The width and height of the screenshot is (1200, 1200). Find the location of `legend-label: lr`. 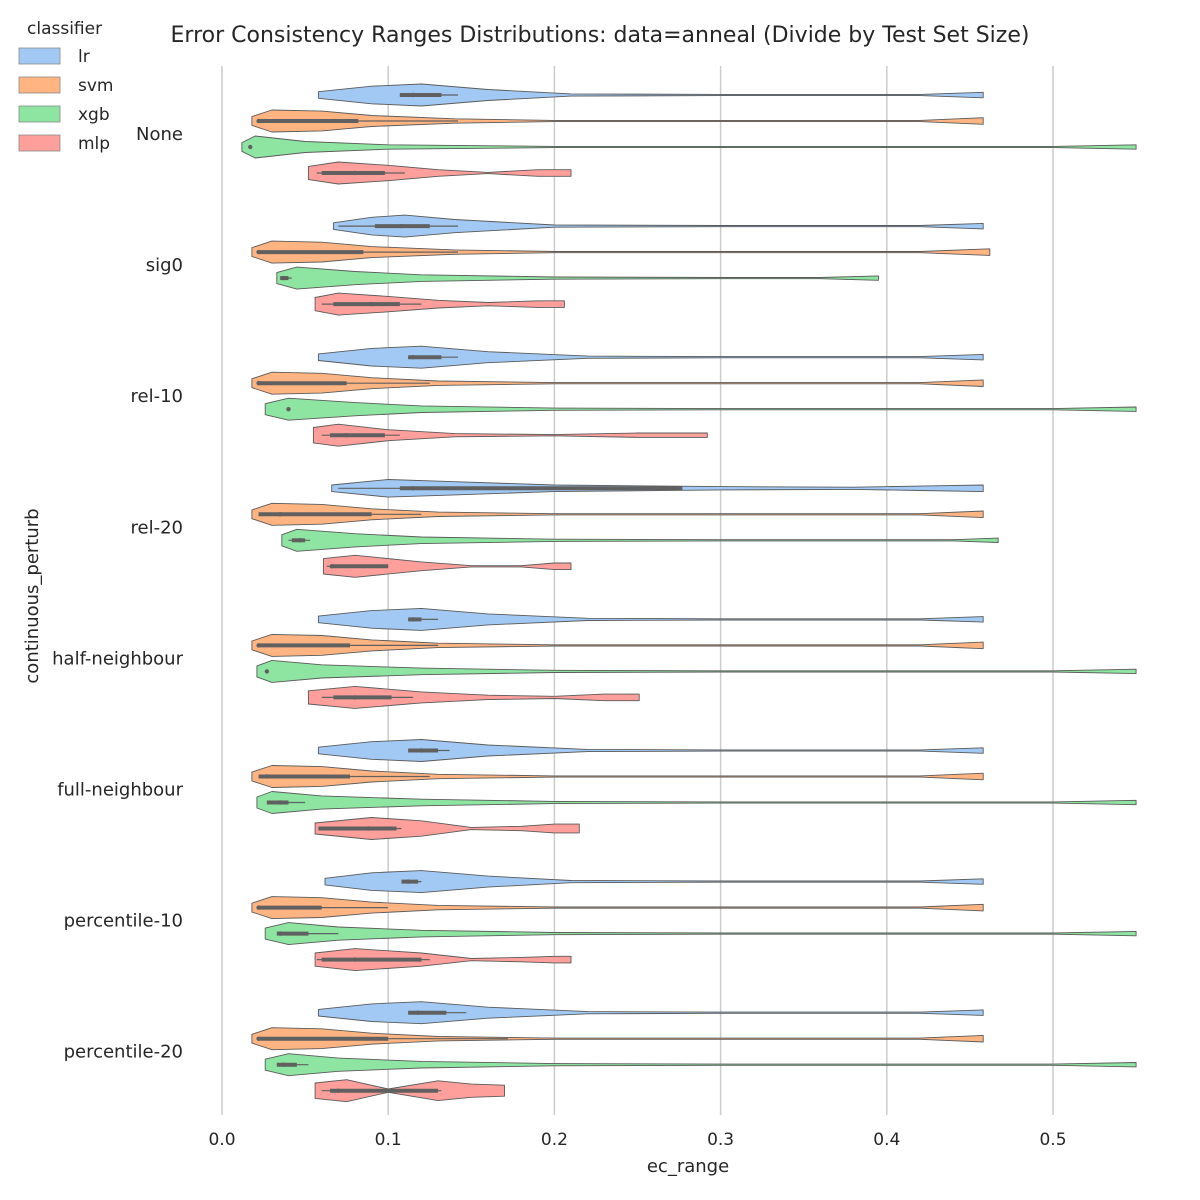

legend-label: lr is located at coordinates (84, 57).